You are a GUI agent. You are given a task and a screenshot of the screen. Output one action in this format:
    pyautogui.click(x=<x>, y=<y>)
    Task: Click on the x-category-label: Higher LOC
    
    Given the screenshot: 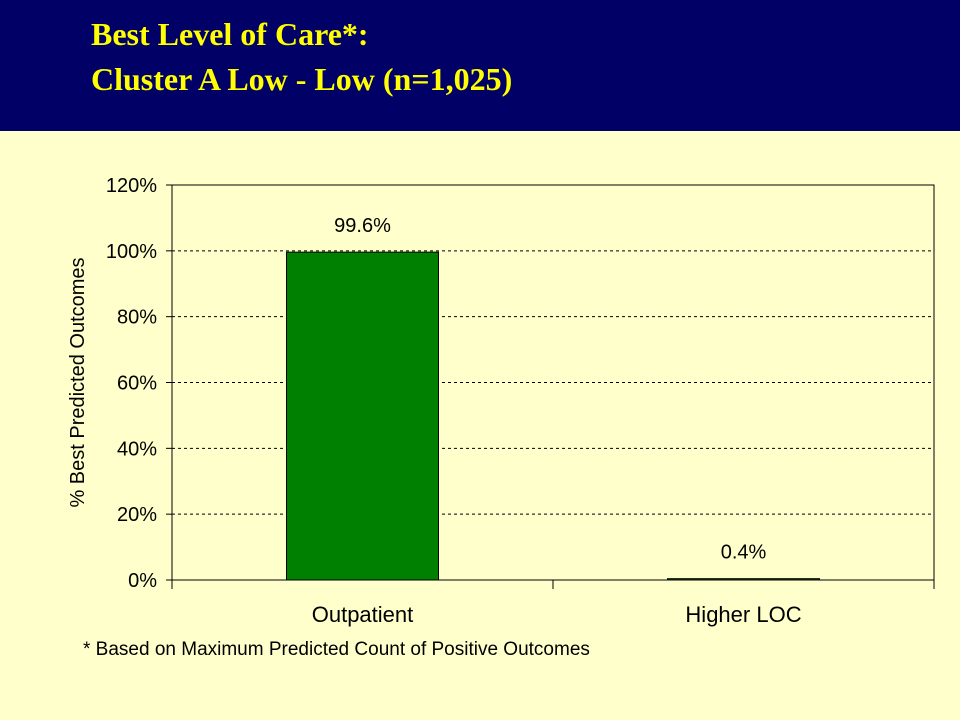 What is the action you would take?
    pyautogui.click(x=743, y=614)
    